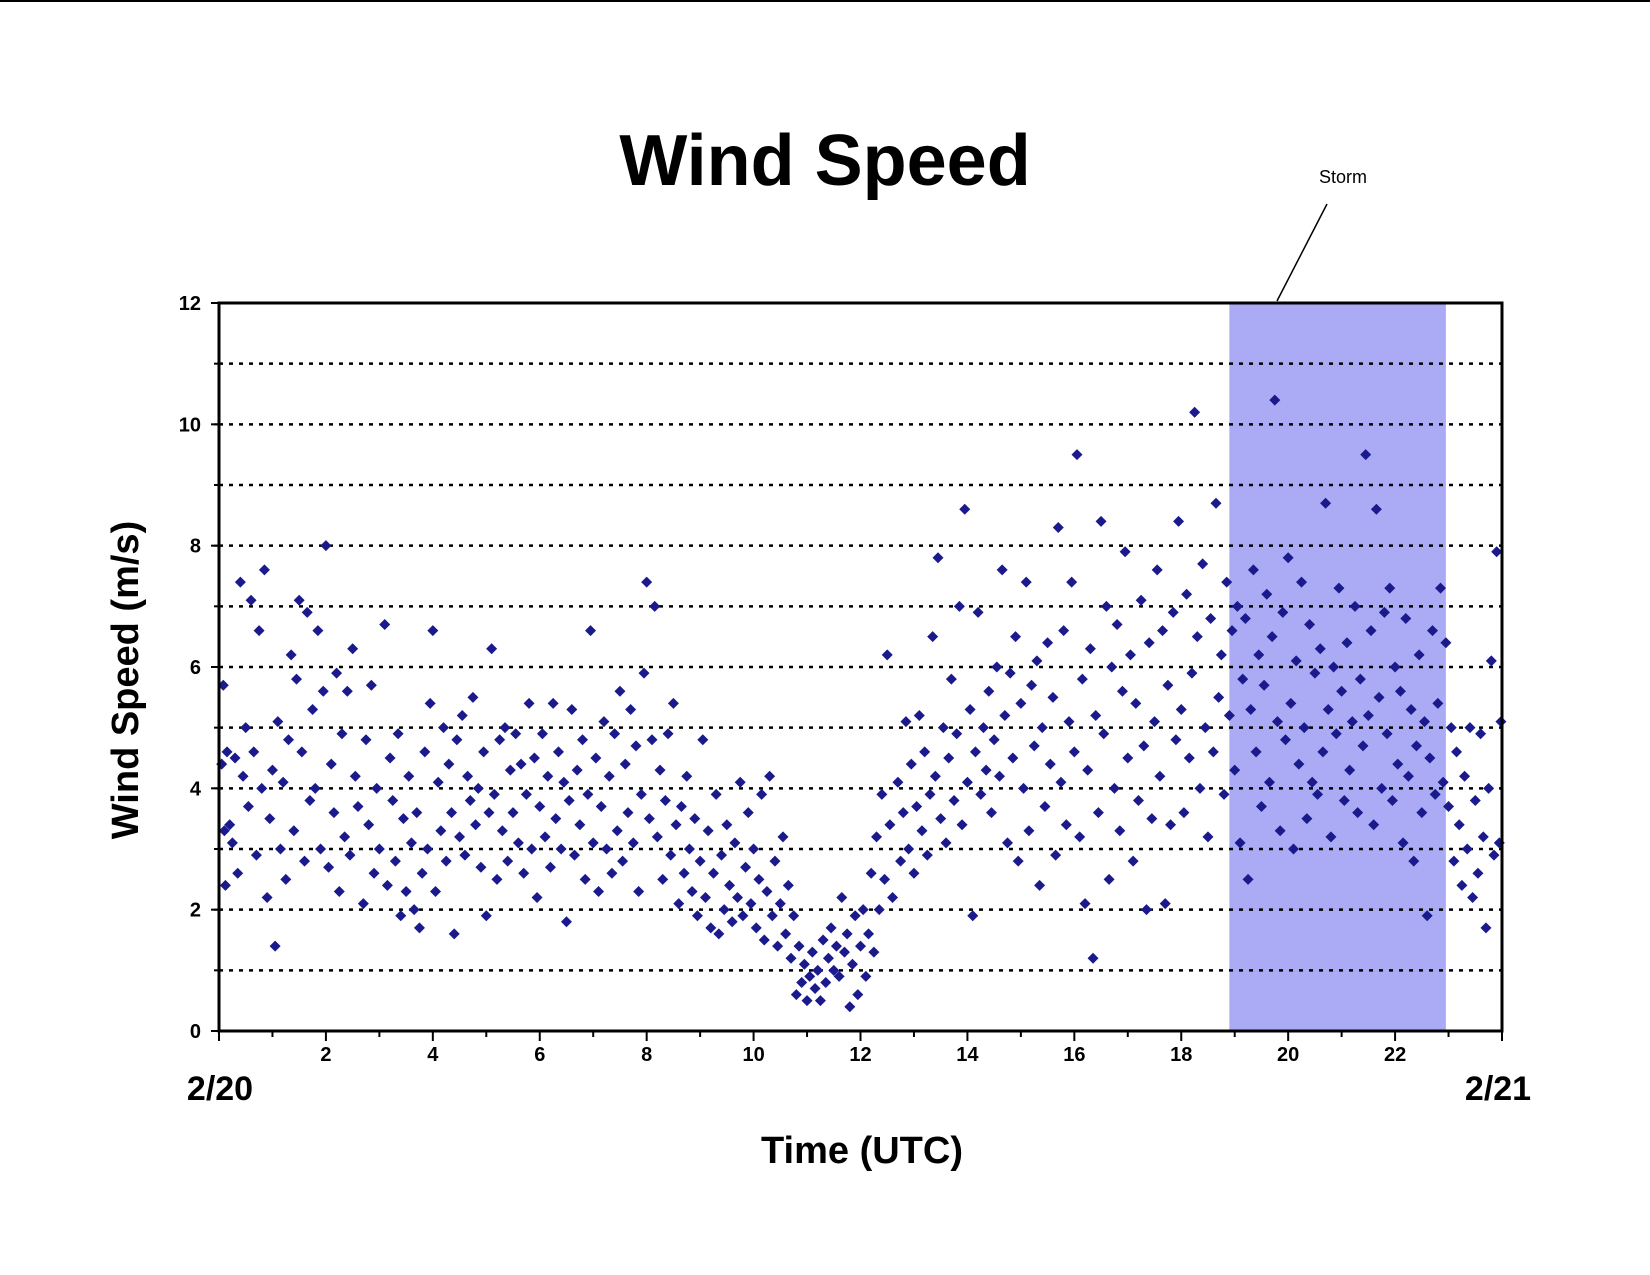 The width and height of the screenshot is (1650, 1275). Describe the element at coordinates (1288, 1055) in the screenshot. I see `x-tick-label: 20` at that location.